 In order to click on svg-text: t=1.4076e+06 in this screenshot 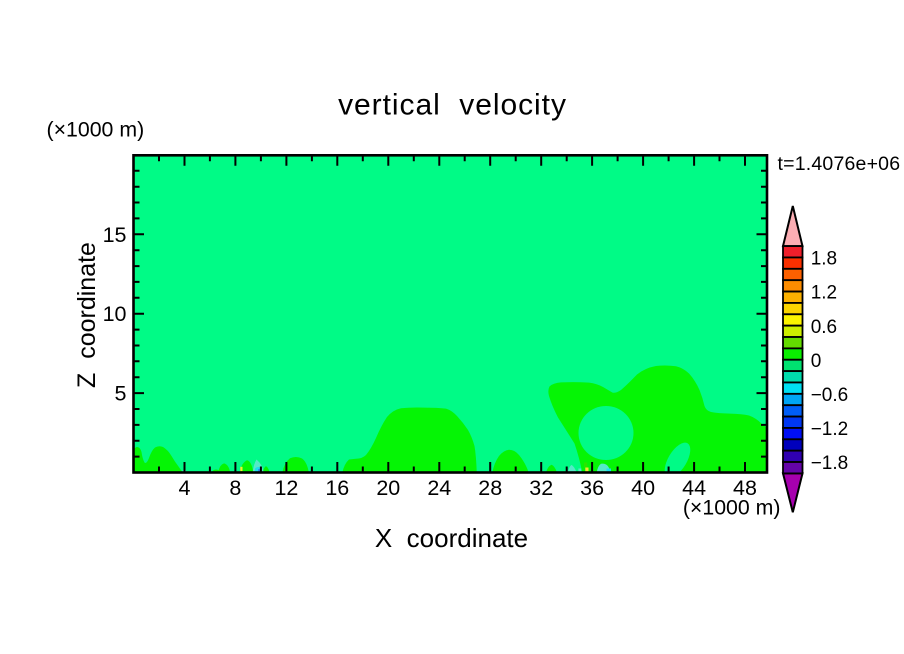, I will do `click(839, 164)`.